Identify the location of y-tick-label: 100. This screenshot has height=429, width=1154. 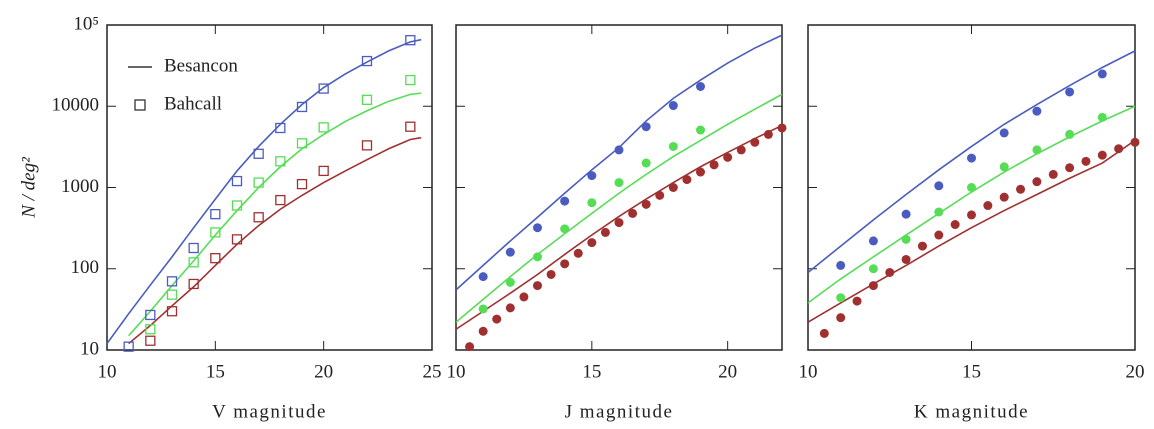
(85, 267).